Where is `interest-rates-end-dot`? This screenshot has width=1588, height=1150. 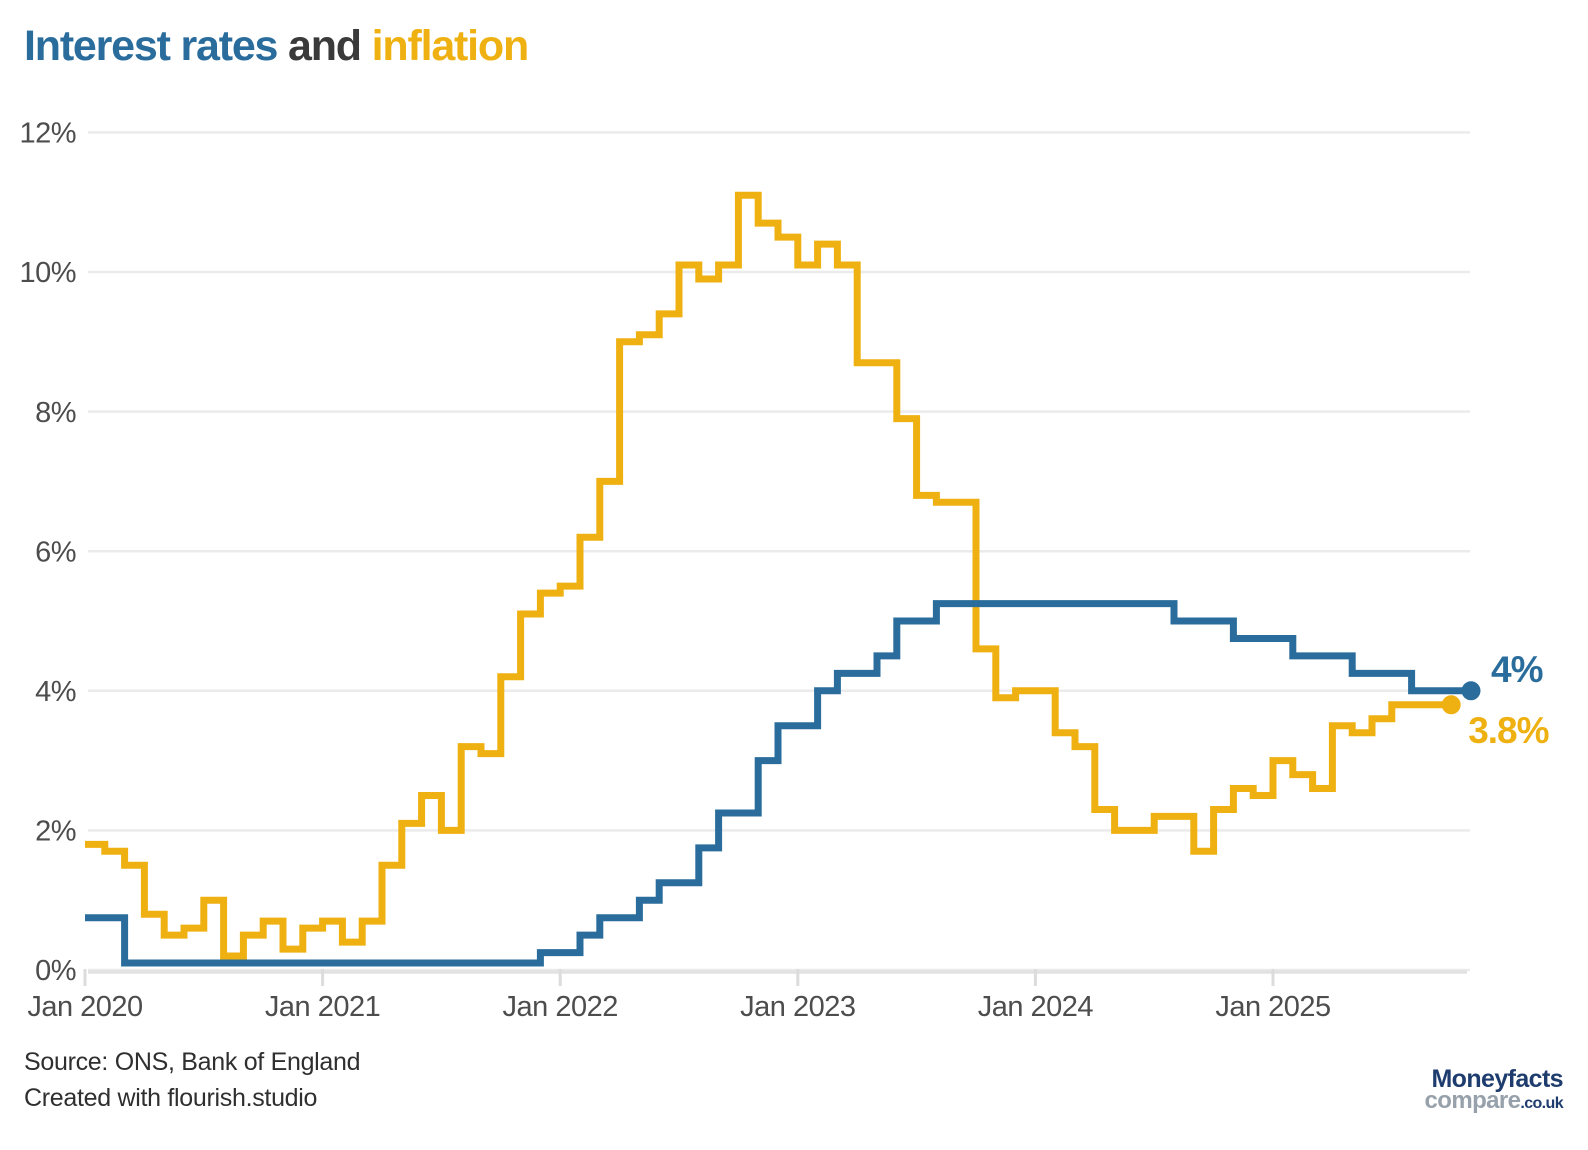 interest-rates-end-dot is located at coordinates (1471, 691).